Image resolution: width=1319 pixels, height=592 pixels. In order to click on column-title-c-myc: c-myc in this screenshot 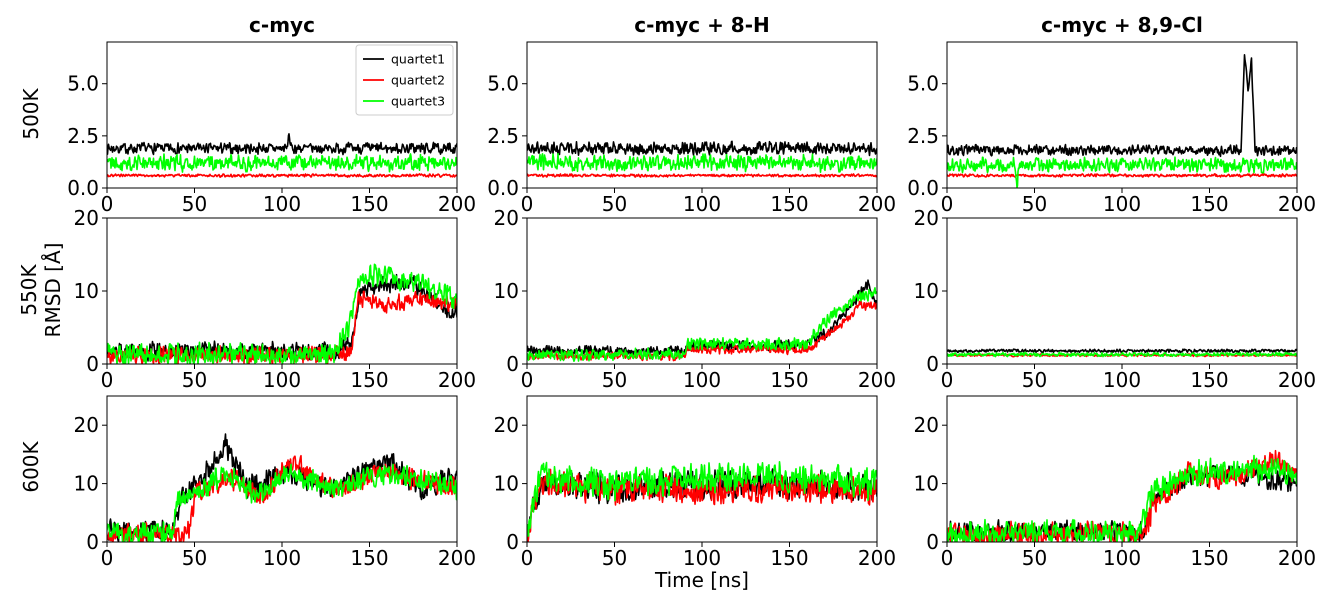, I will do `click(282, 25)`.